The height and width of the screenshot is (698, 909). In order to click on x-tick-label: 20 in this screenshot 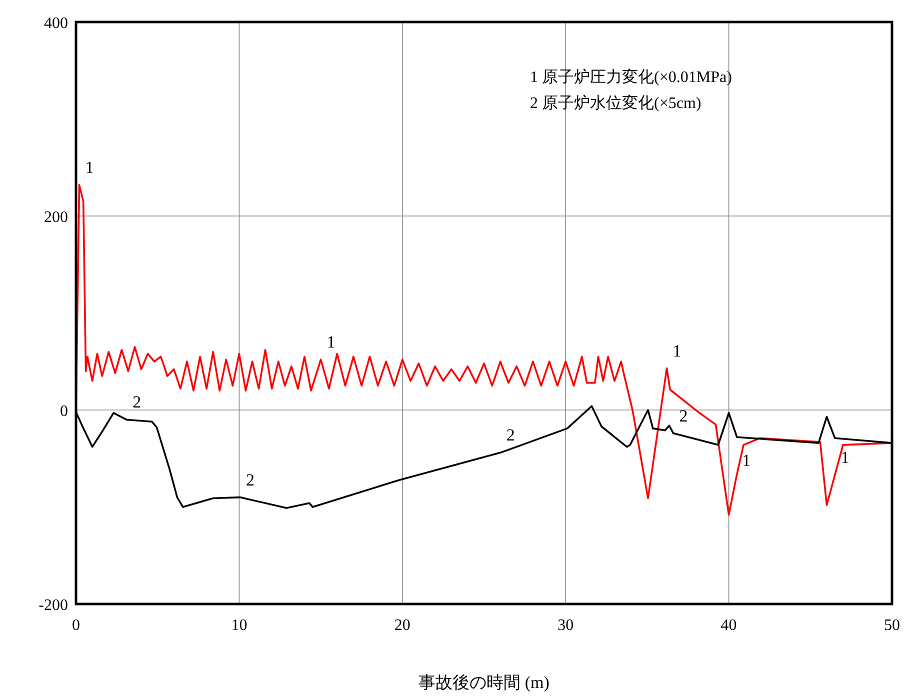, I will do `click(402, 625)`.